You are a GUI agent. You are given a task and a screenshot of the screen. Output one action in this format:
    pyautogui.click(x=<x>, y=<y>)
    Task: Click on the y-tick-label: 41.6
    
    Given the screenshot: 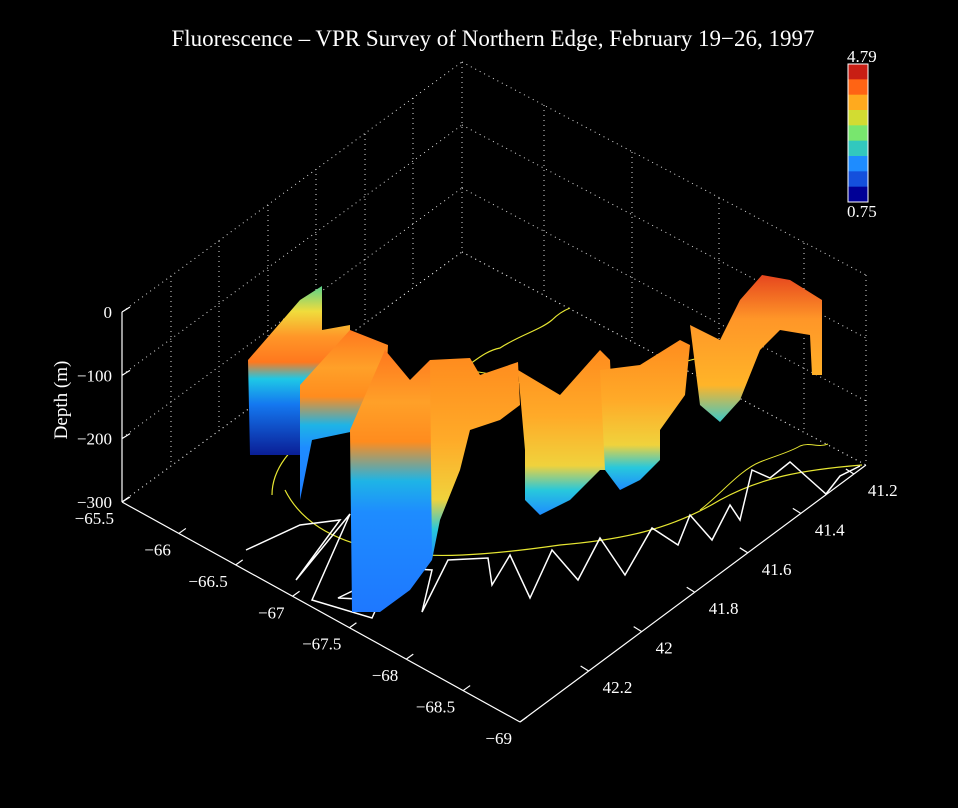 What is the action you would take?
    pyautogui.click(x=777, y=569)
    